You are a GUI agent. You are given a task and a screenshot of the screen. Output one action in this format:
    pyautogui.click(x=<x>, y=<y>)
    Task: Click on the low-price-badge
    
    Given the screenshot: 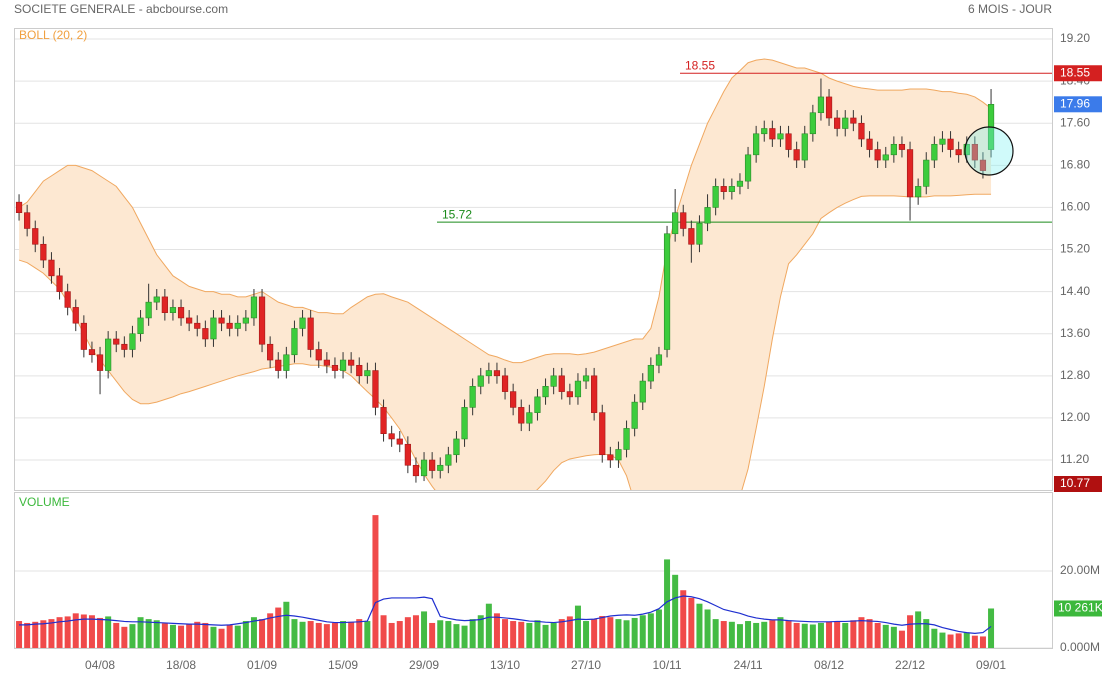 What is the action you would take?
    pyautogui.click(x=1078, y=484)
    